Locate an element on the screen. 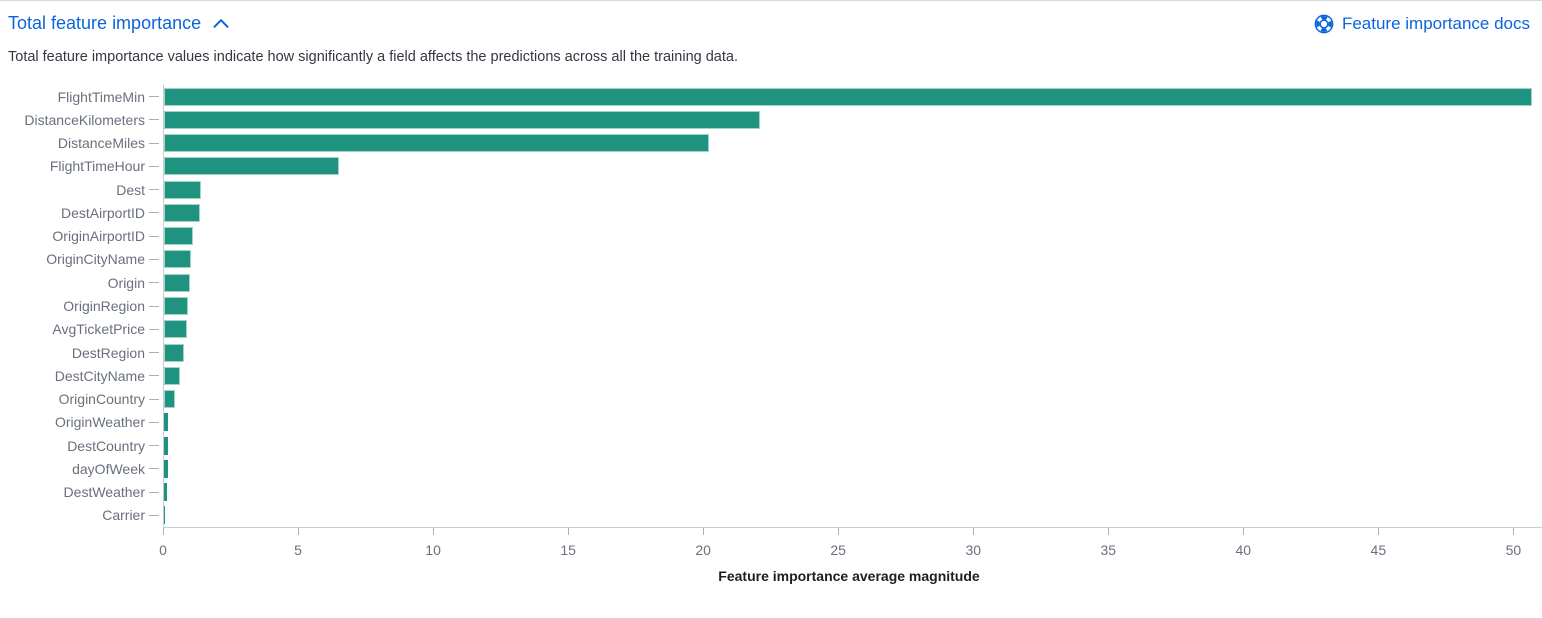 The height and width of the screenshot is (618, 1542). y-axis-label: DestCityName is located at coordinates (99, 375).